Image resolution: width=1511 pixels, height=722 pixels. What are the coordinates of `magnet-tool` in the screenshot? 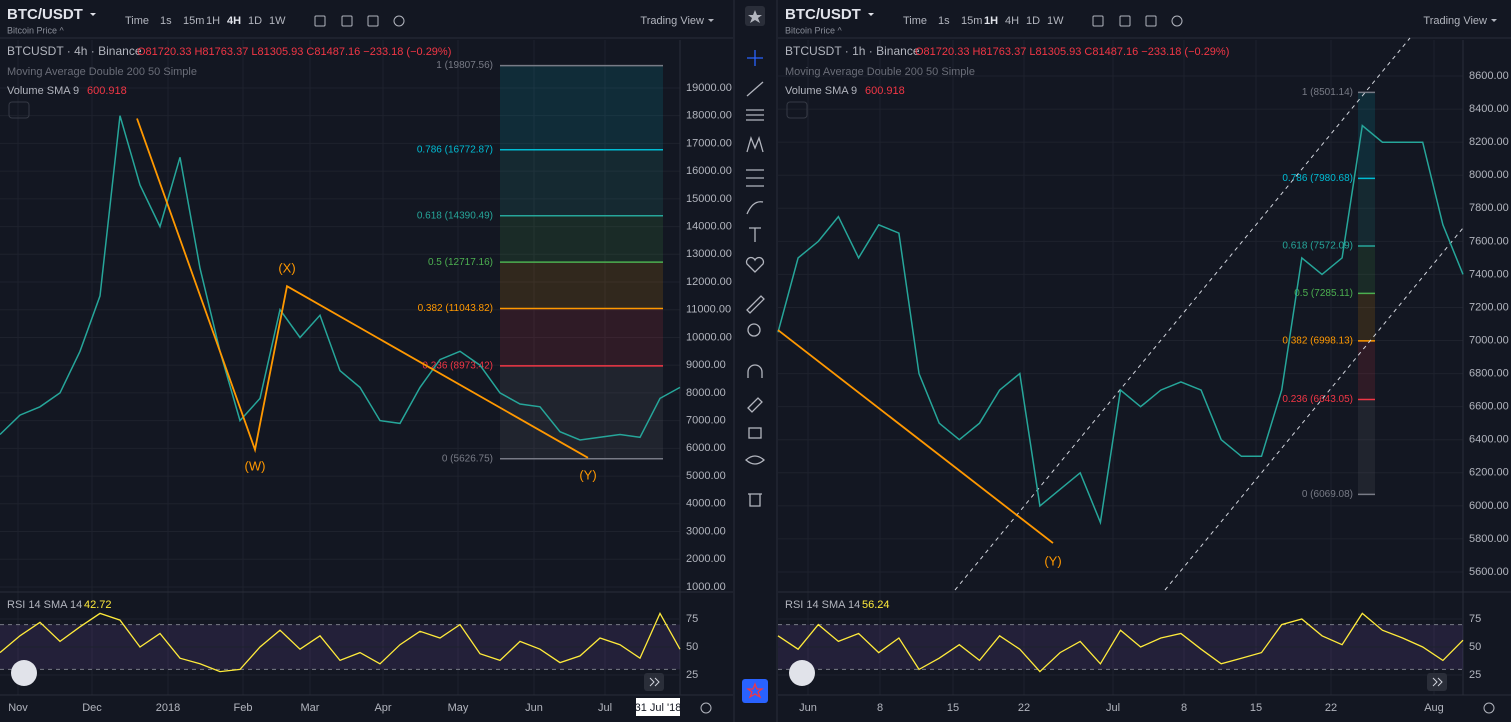 It's located at (755, 371).